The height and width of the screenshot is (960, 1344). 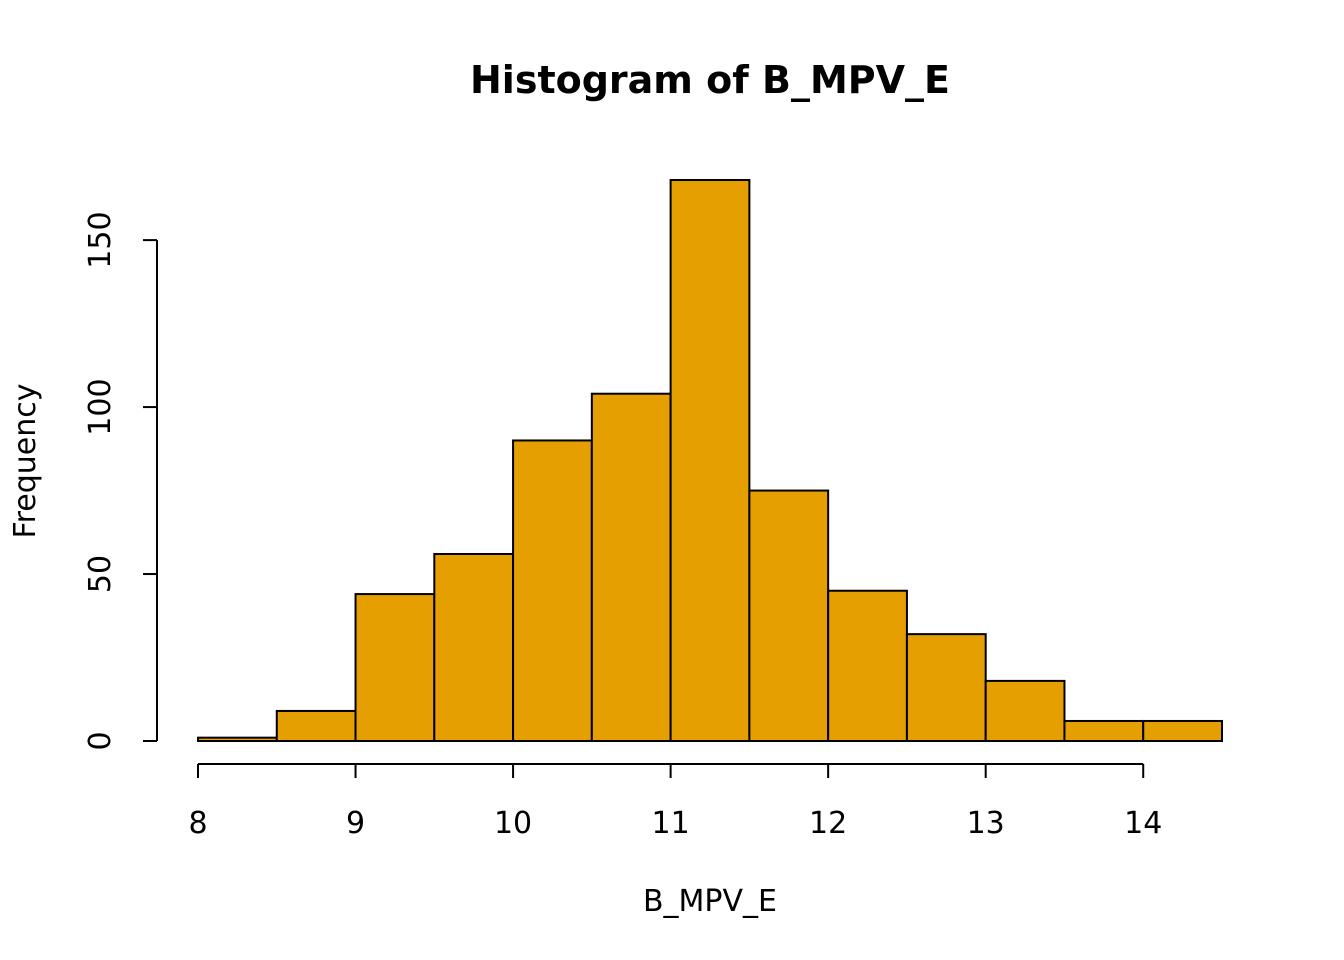 What do you see at coordinates (710, 80) in the screenshot?
I see `chart-title: Histogram of B_MPV_E` at bounding box center [710, 80].